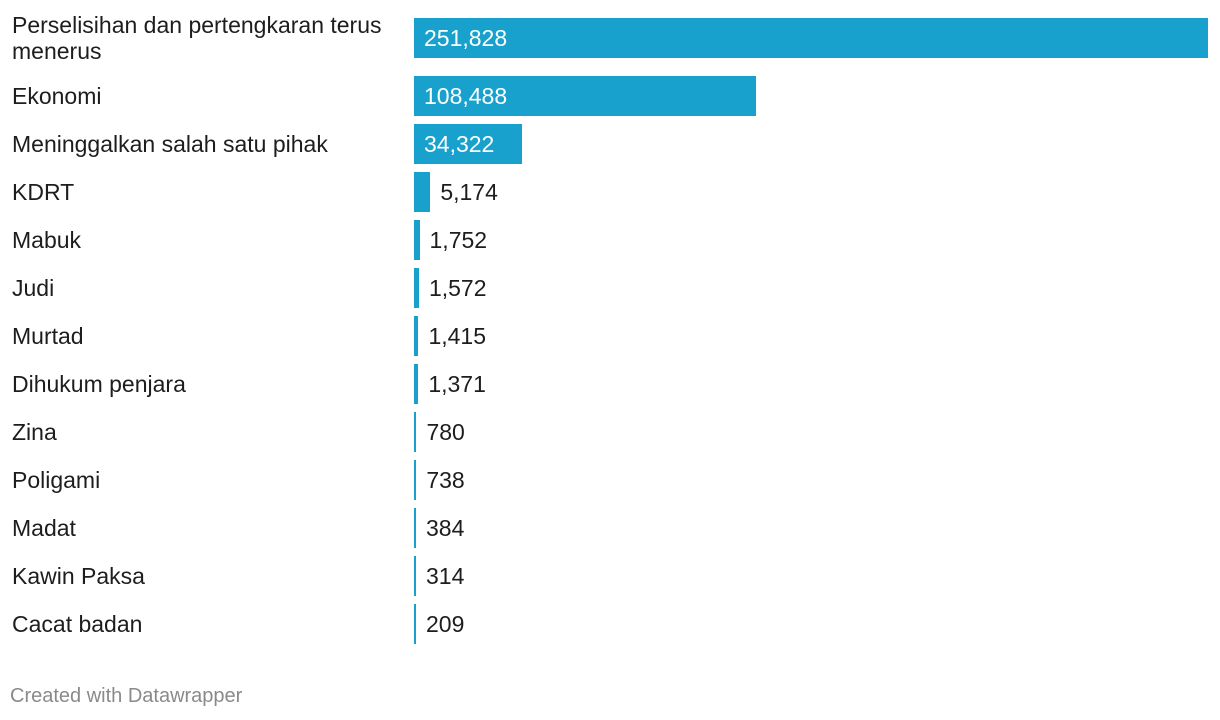 This screenshot has height=720, width=1220. What do you see at coordinates (610, 480) in the screenshot?
I see `bar-row: Poligami 738` at bounding box center [610, 480].